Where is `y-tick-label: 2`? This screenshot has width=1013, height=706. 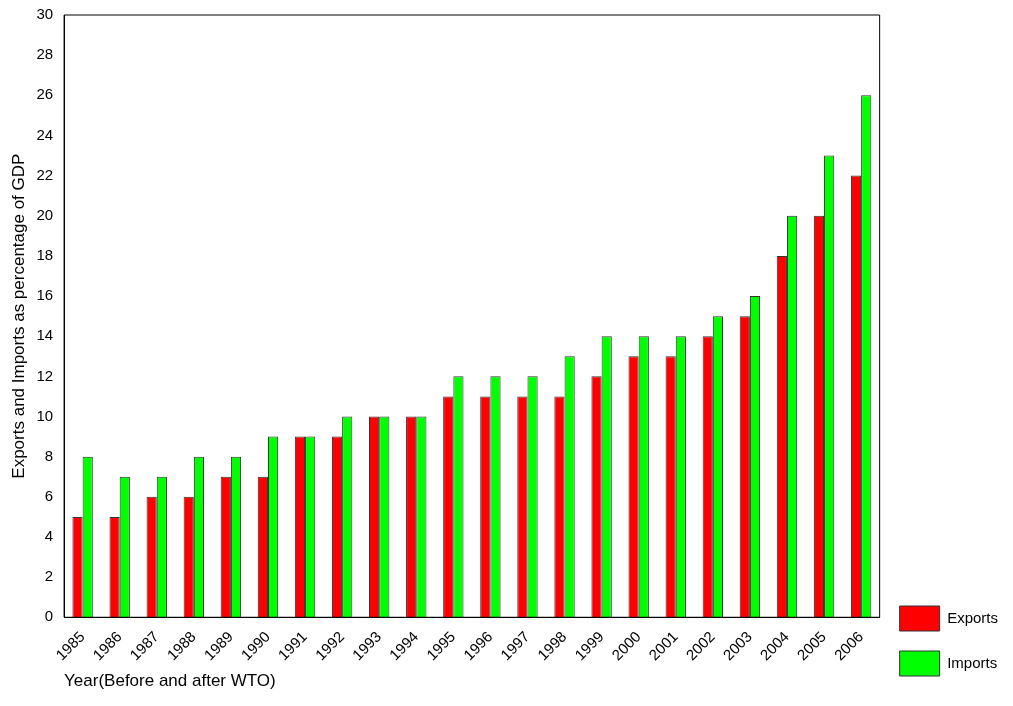
y-tick-label: 2 is located at coordinates (49, 576).